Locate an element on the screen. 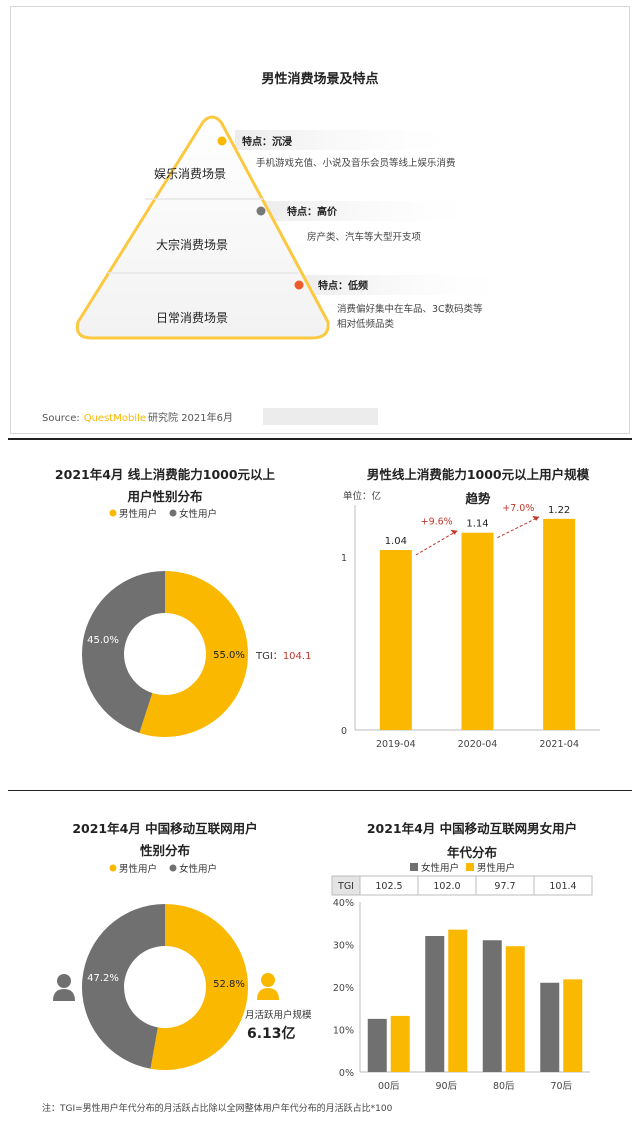  level-name-bulk: 大宗消费场景 is located at coordinates (192, 244).